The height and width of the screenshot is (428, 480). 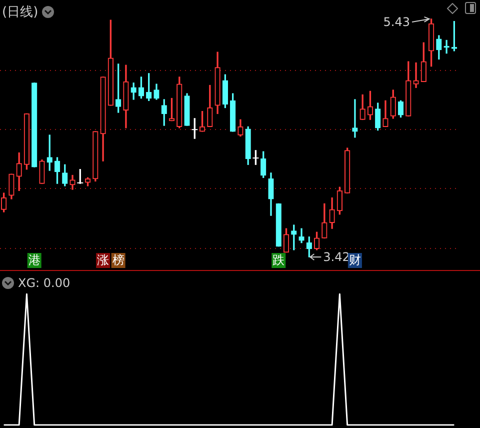 I want to click on annotation: 3.42, so click(x=336, y=257).